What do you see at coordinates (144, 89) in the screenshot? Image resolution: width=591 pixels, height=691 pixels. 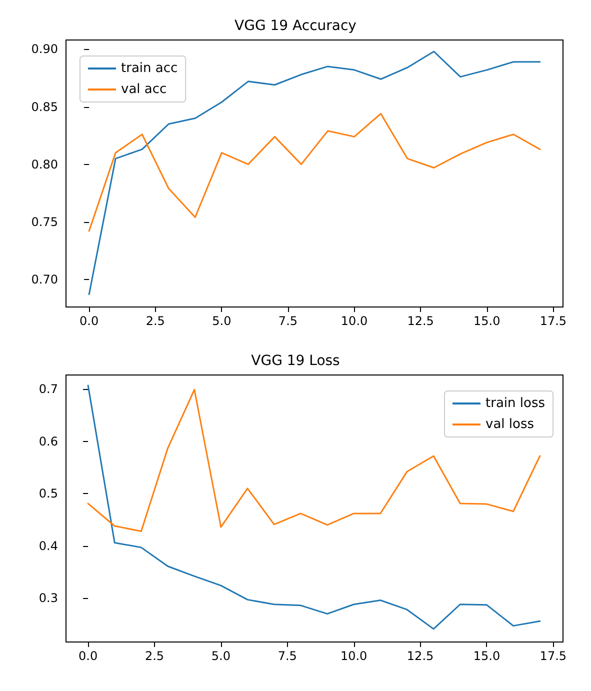 I see `legend-label: val acc` at bounding box center [144, 89].